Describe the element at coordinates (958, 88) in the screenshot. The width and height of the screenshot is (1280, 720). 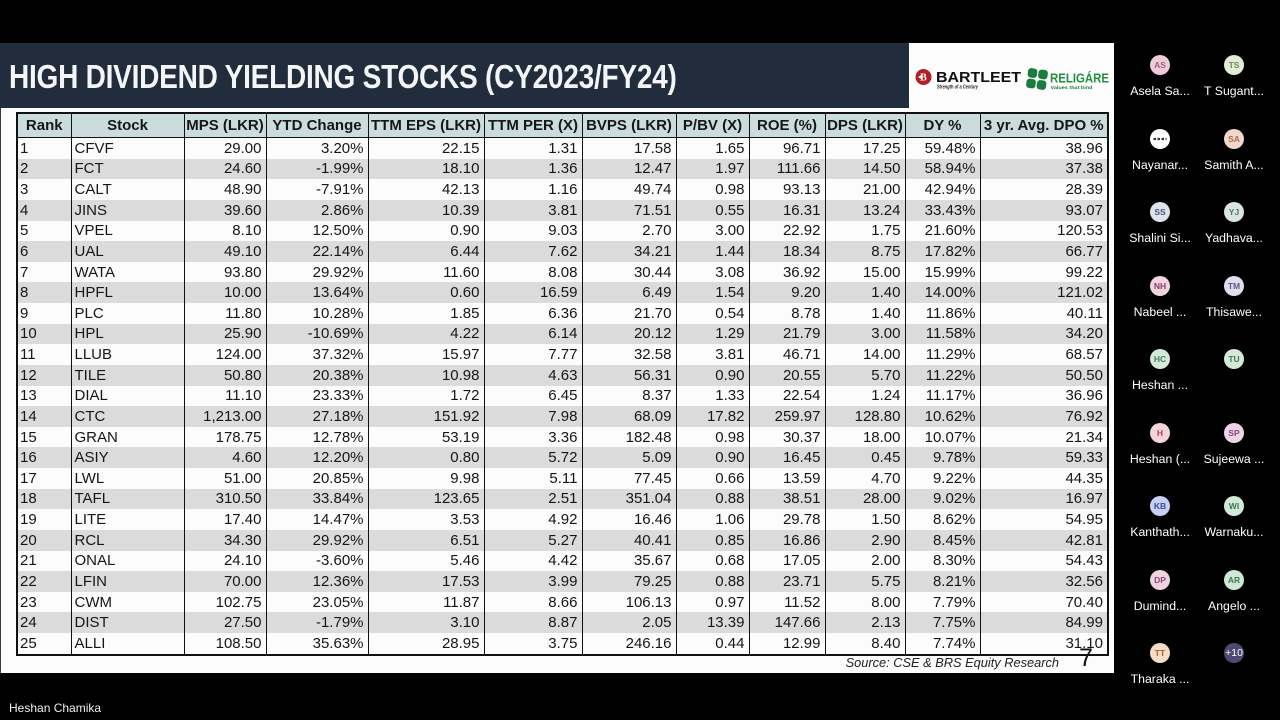
I see `svg-text: Strength of a Century` at that location.